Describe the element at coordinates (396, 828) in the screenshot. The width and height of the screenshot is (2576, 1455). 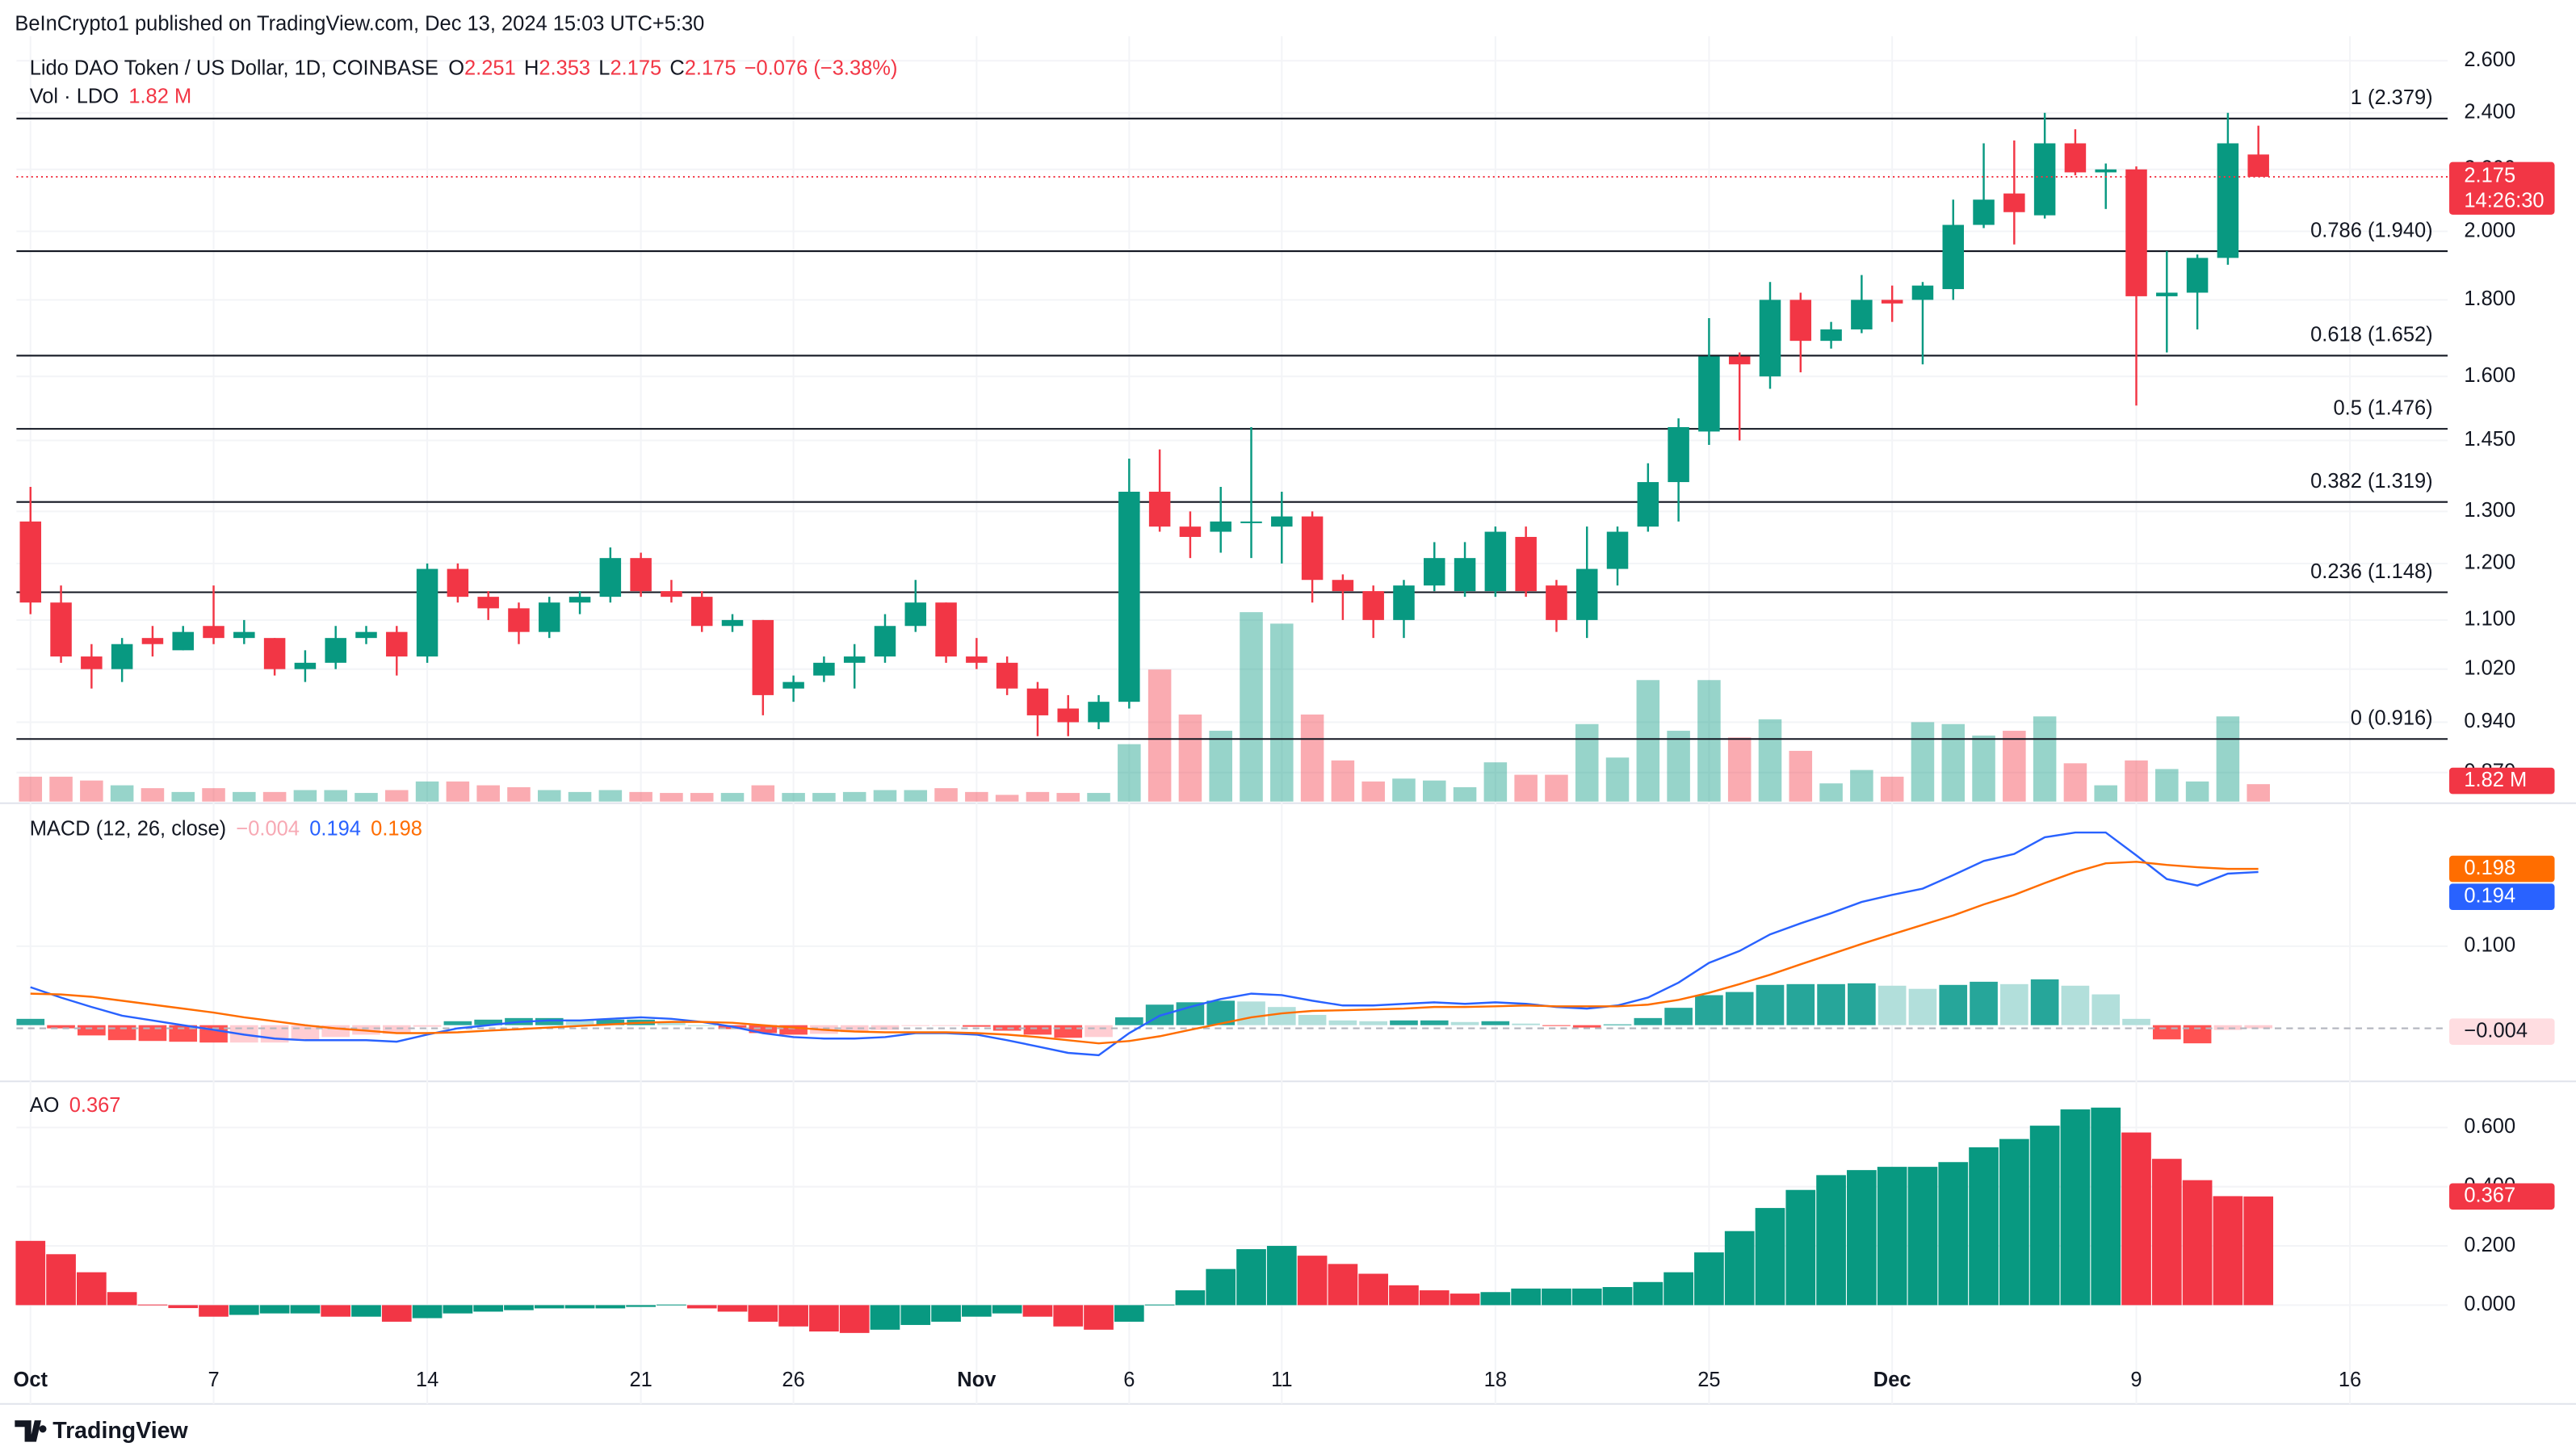
I see `macd-legend-signal: 0.198` at that location.